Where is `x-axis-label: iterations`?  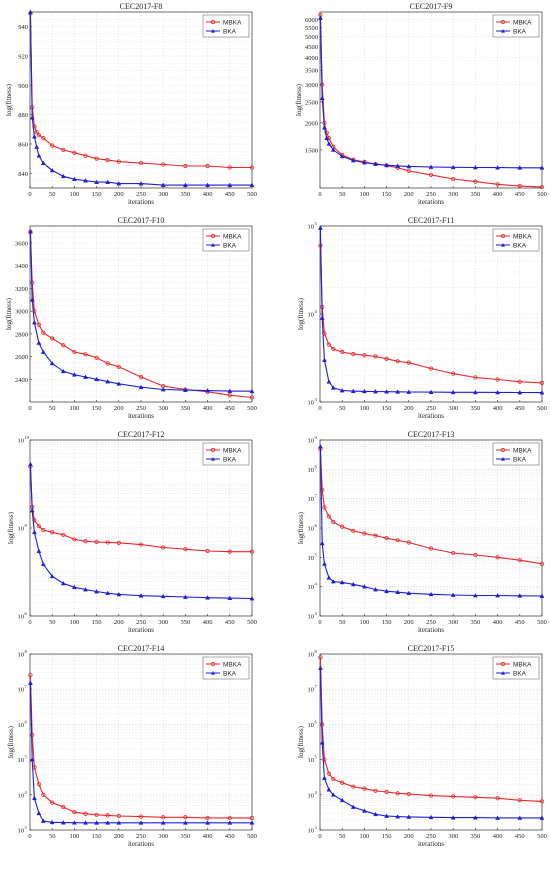
x-axis-label: iterations is located at coordinates (141, 416).